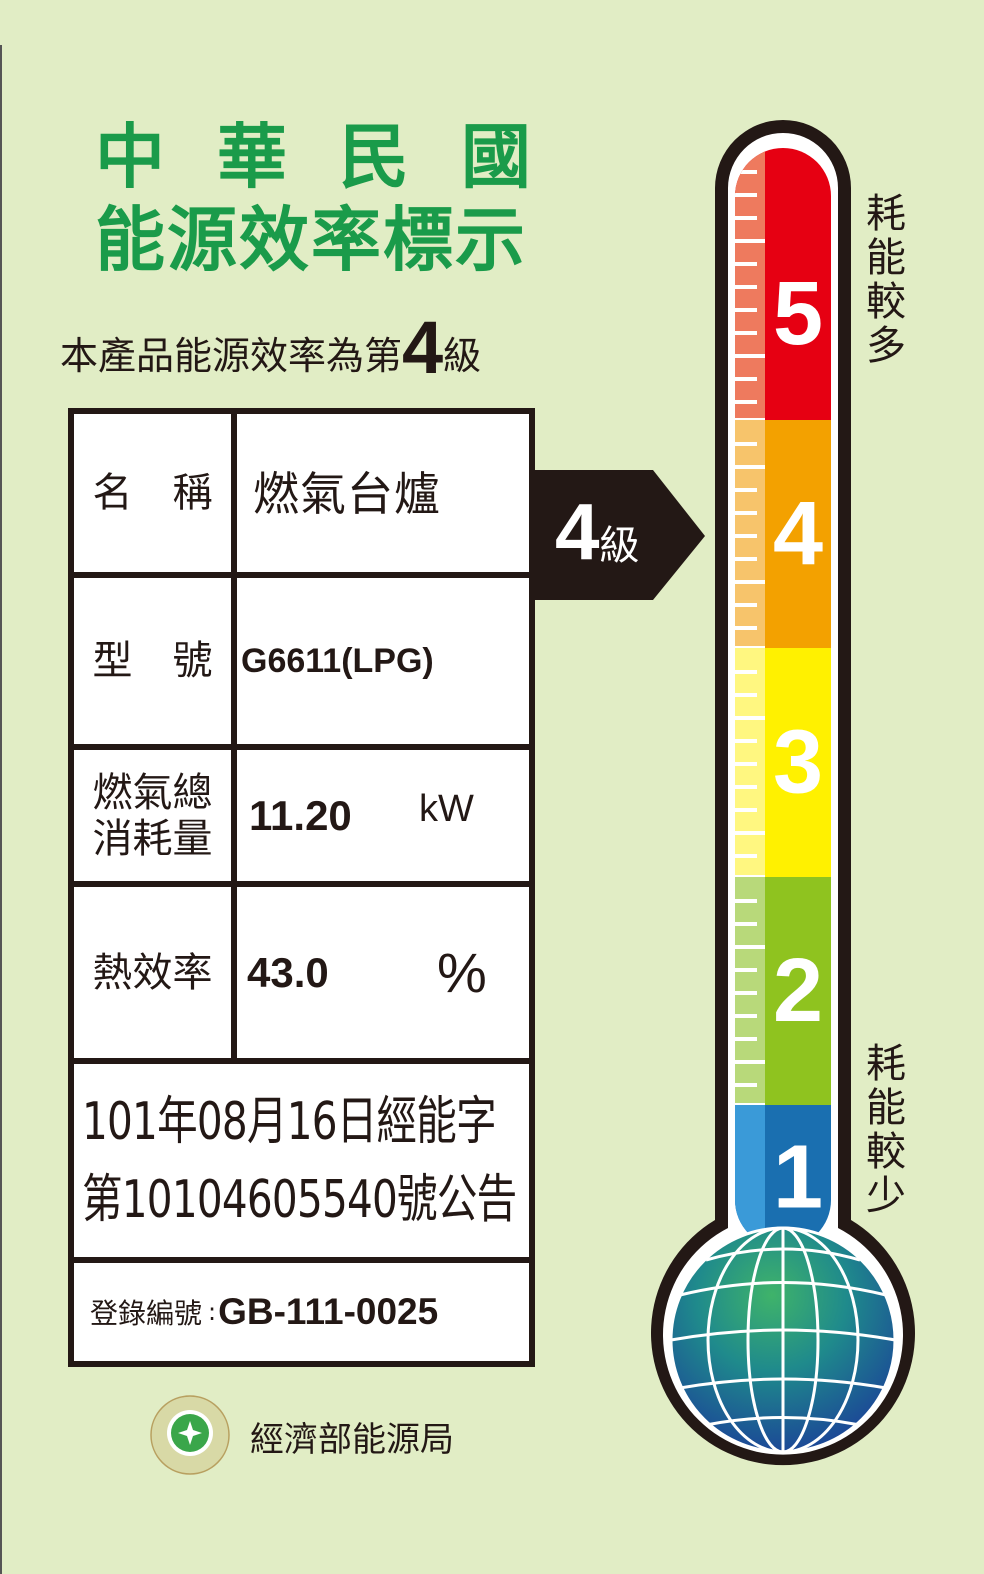  Describe the element at coordinates (383, 972) in the screenshot. I see `efficiency-value-cell: 43.0 %` at that location.